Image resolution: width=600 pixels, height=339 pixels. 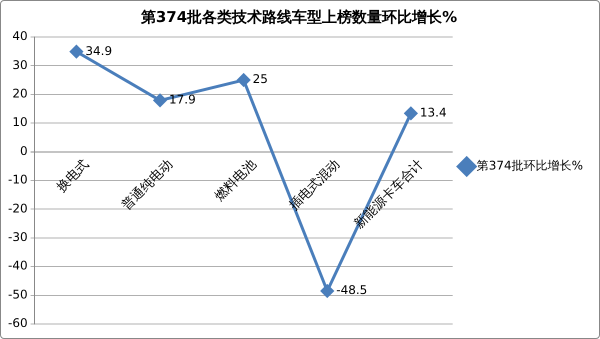 I want to click on y-tick-label: 40, so click(x=20, y=36).